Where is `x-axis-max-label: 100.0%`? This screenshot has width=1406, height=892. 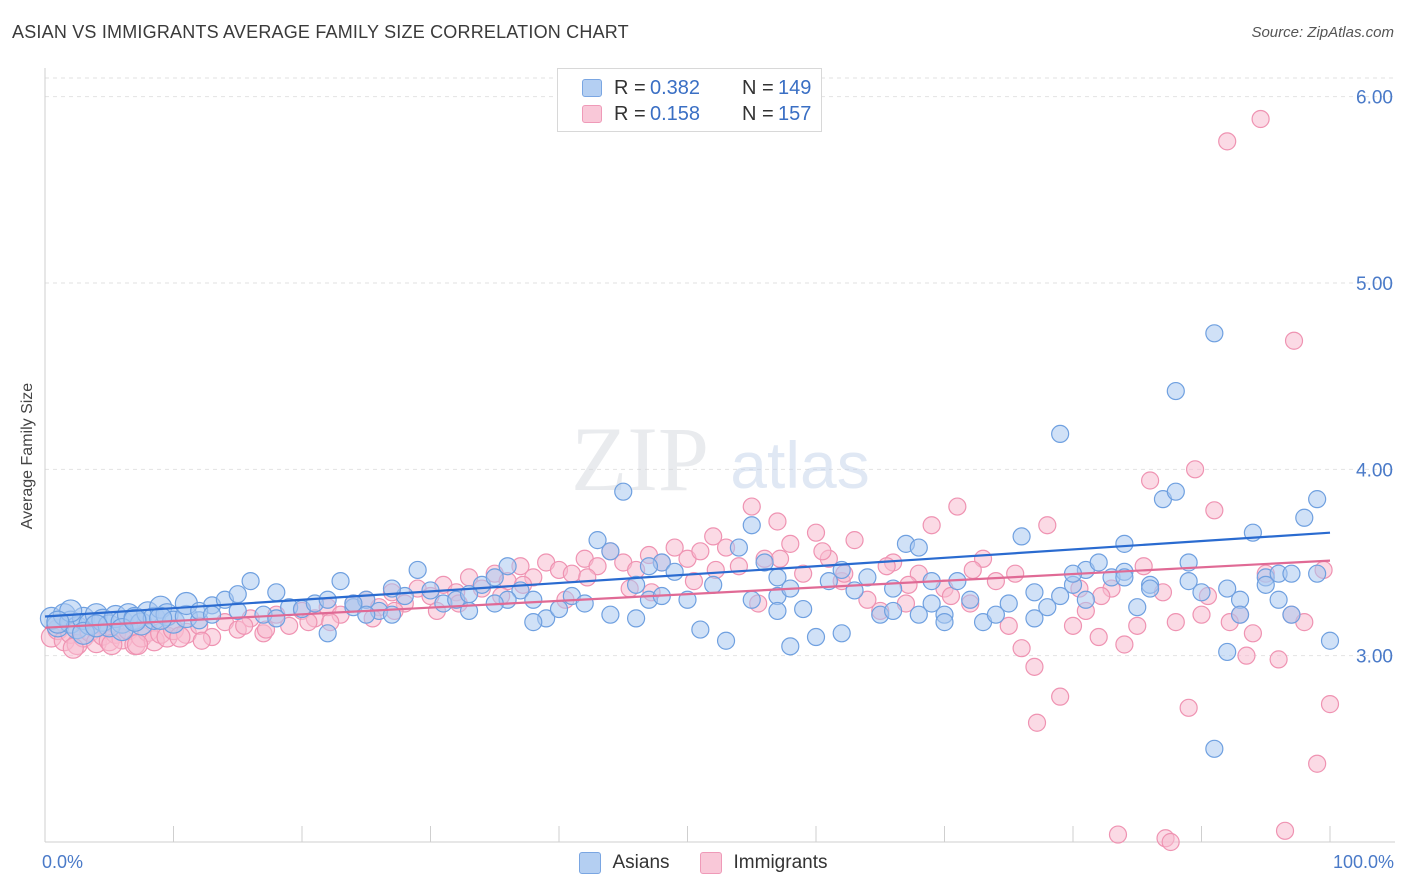
x-axis-max-label: 100.0% is located at coordinates (1363, 862).